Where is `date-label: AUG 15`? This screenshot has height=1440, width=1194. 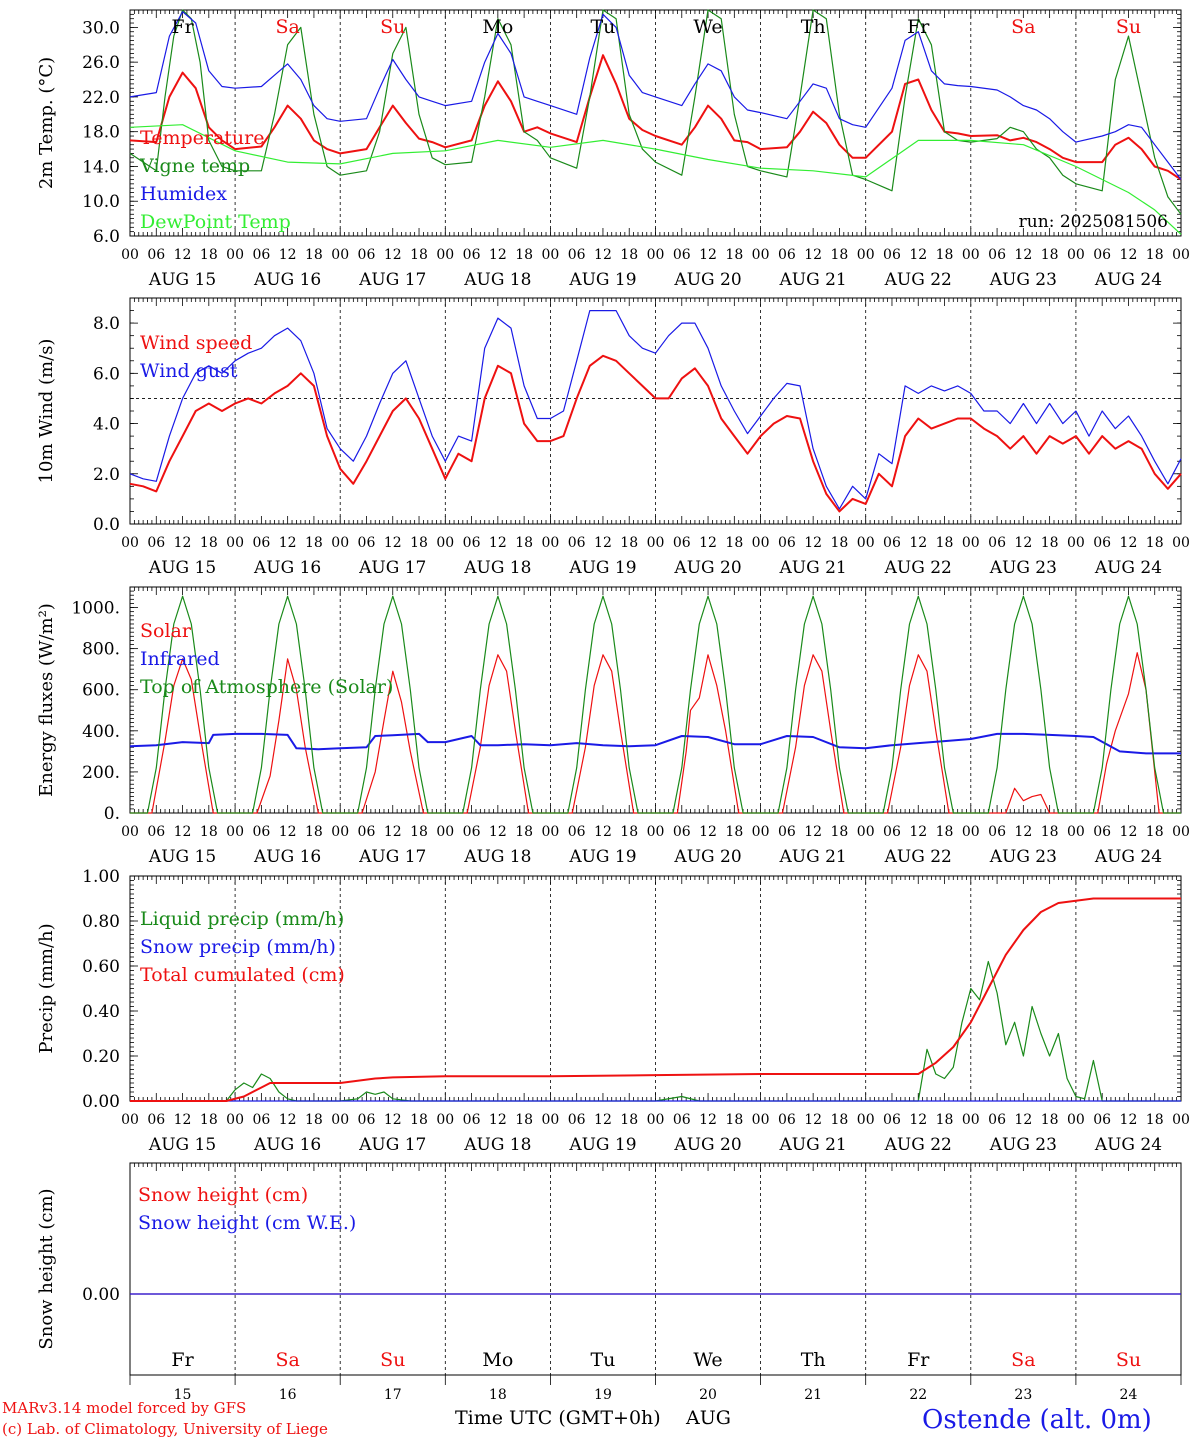
date-label: AUG 15 is located at coordinates (182, 1145).